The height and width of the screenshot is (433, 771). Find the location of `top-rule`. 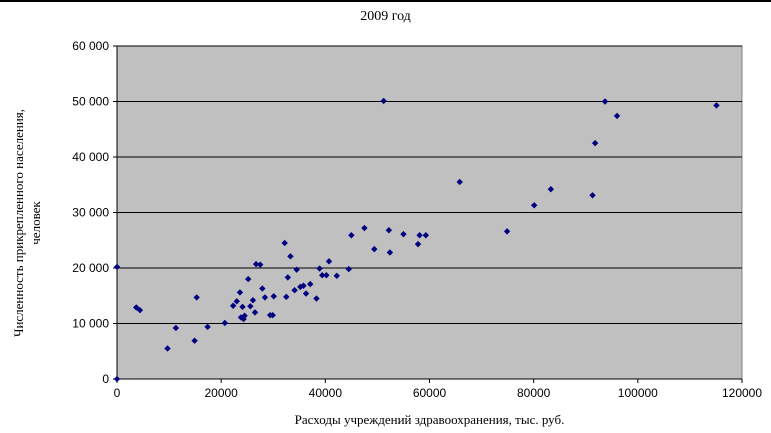

top-rule is located at coordinates (385, 1).